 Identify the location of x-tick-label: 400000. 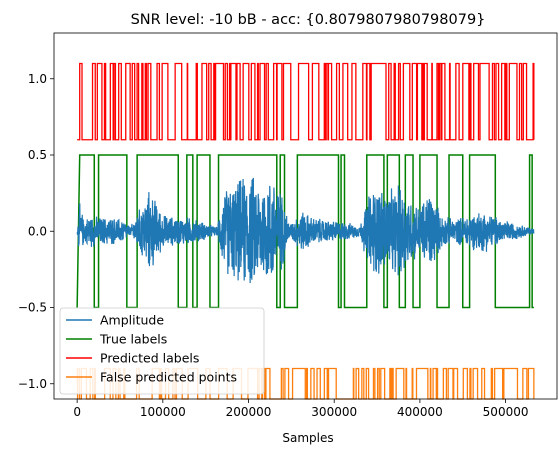
(420, 412).